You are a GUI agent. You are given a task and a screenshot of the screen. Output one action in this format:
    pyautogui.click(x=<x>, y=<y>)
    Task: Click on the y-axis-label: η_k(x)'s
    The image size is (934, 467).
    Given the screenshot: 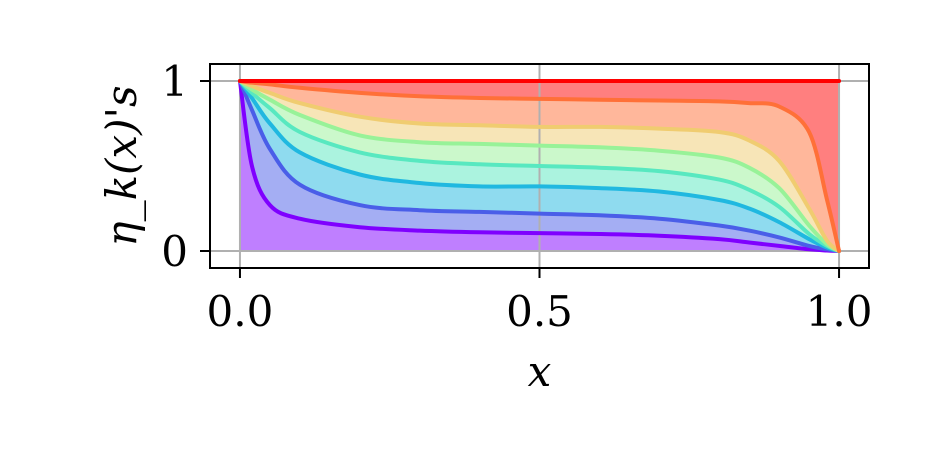 What is the action you would take?
    pyautogui.click(x=121, y=165)
    